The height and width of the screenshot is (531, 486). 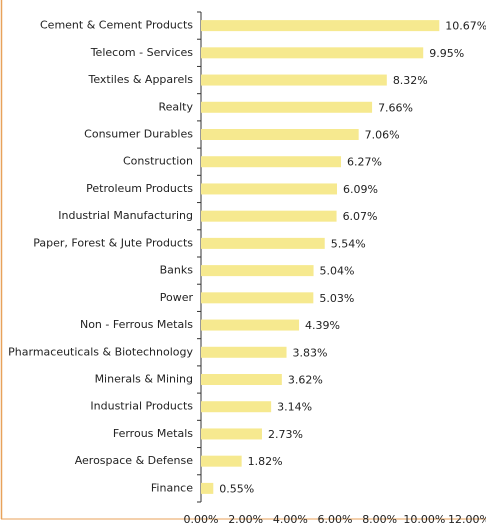 I want to click on value-label: 3.14%, so click(x=294, y=407).